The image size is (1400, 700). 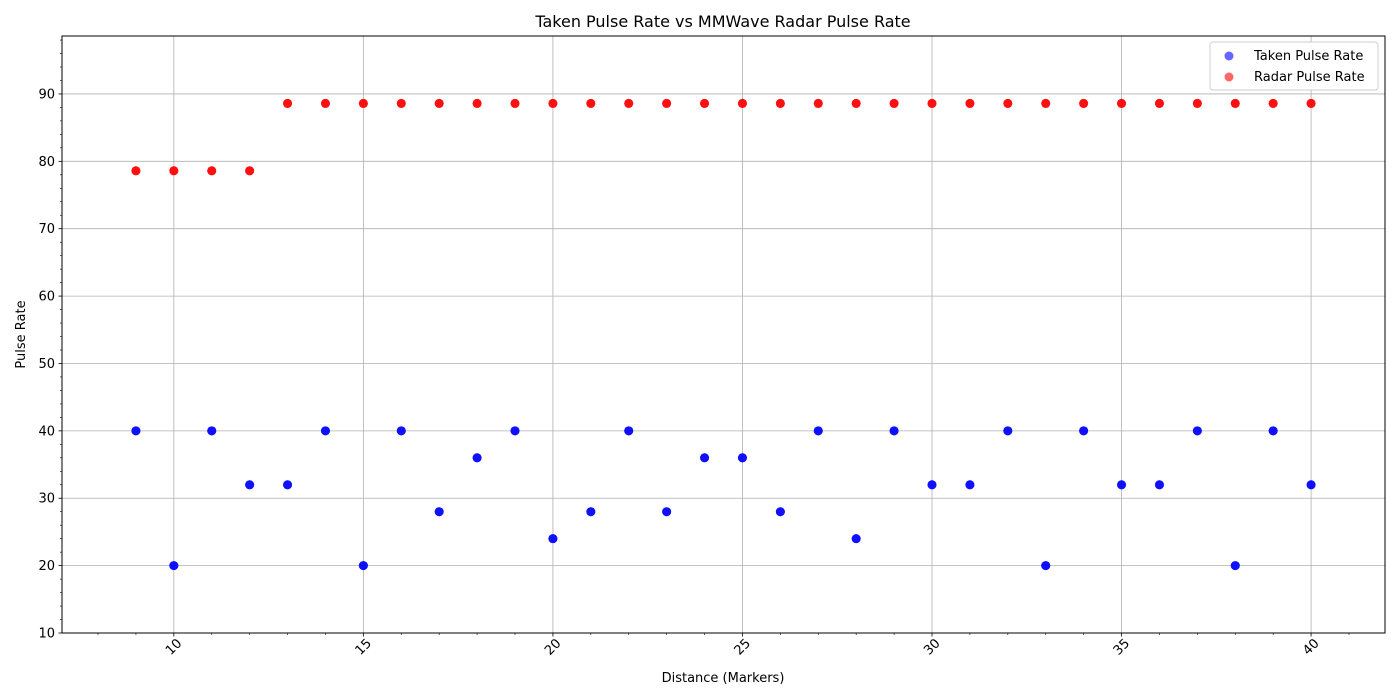 What do you see at coordinates (46, 566) in the screenshot?
I see `y-tick-label: 20` at bounding box center [46, 566].